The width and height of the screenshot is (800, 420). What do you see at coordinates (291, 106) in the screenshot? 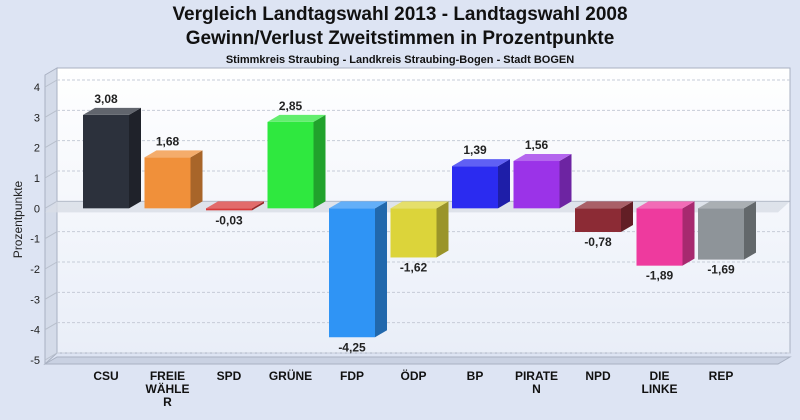
I see `data-label: 2,85` at bounding box center [291, 106].